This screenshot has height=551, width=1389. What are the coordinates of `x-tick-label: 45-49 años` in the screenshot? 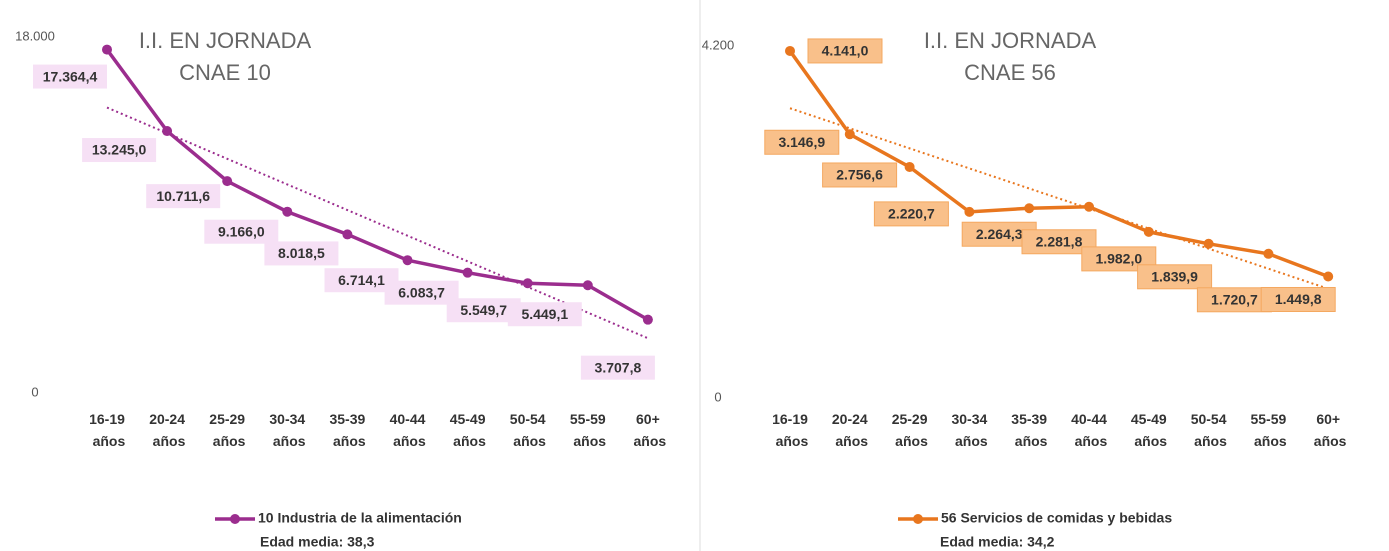 It's located at (1149, 430).